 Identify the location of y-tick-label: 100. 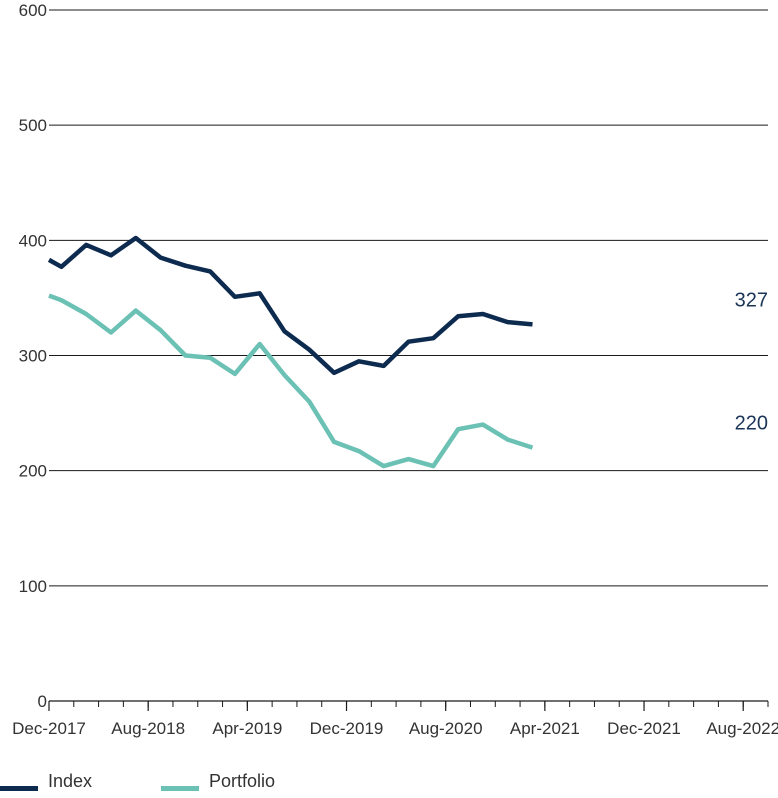
(33, 586).